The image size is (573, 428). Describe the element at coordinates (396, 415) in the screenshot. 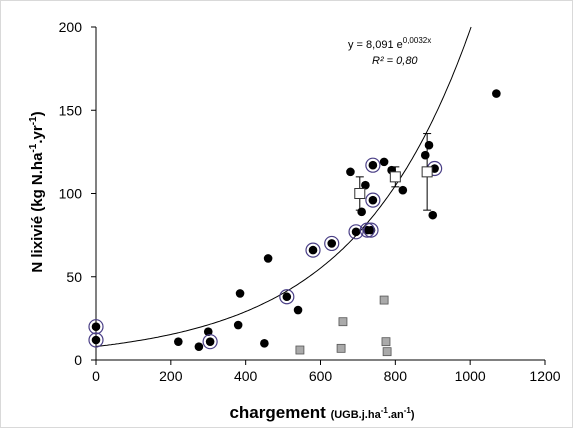

I see `x-axis-title-mid: .an` at that location.